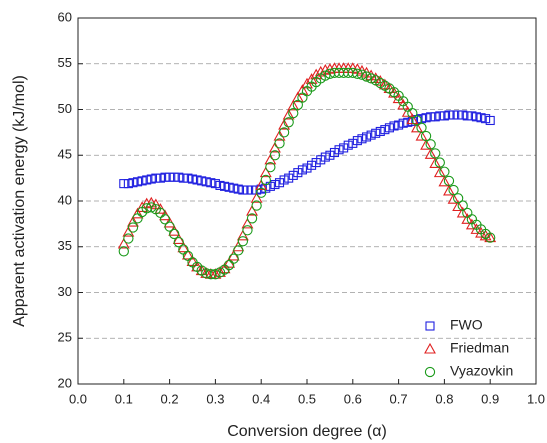 The image size is (547, 443). What do you see at coordinates (444, 398) in the screenshot?
I see `x-tick-label: 0.8` at bounding box center [444, 398].